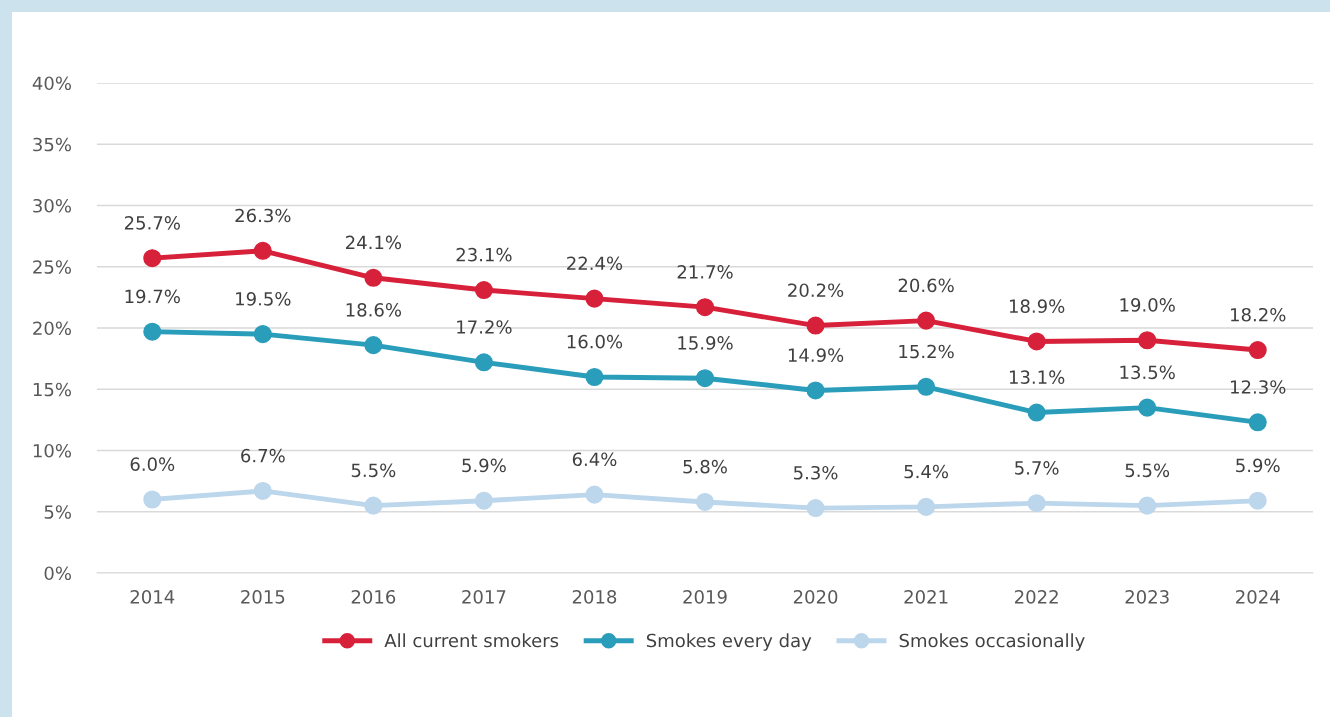  I want to click on data-label: 21.7%, so click(705, 272).